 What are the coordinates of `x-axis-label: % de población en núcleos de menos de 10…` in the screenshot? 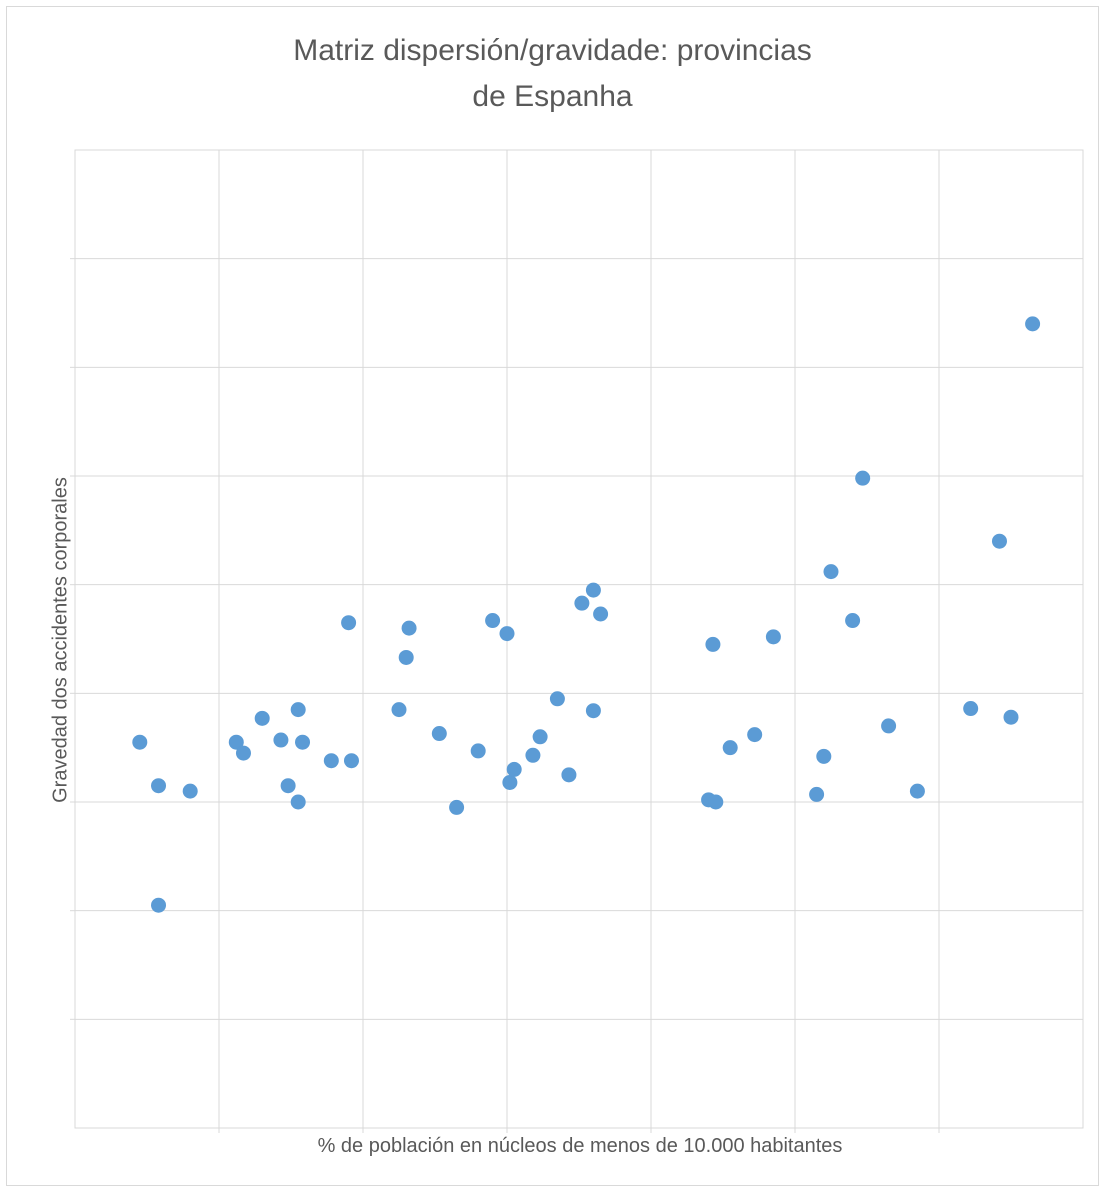 It's located at (580, 1146).